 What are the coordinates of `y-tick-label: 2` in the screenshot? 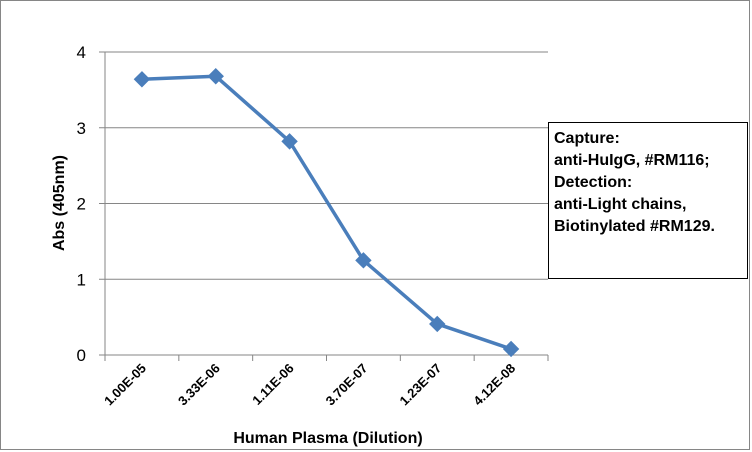 It's located at (81, 204).